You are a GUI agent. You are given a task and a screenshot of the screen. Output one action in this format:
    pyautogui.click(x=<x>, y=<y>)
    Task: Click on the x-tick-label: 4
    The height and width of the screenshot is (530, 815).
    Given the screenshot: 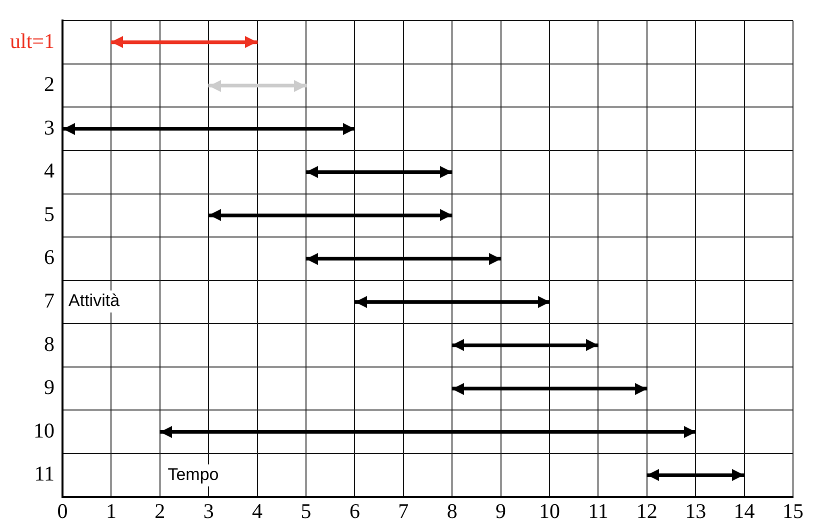 What is the action you would take?
    pyautogui.click(x=258, y=510)
    